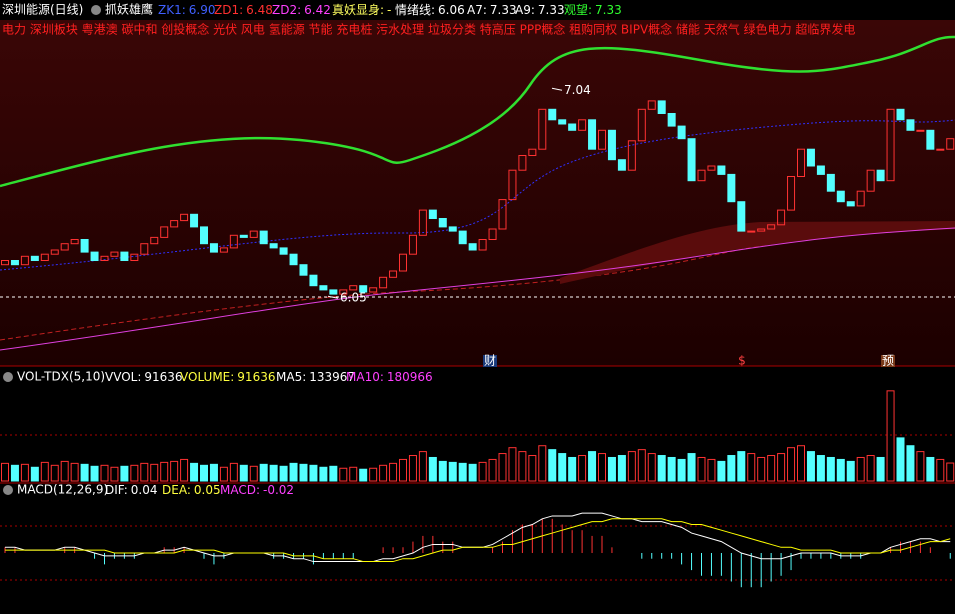 This screenshot has height=614, width=955. Describe the element at coordinates (257, 490) in the screenshot. I see `item: MACD: -0.02` at that location.